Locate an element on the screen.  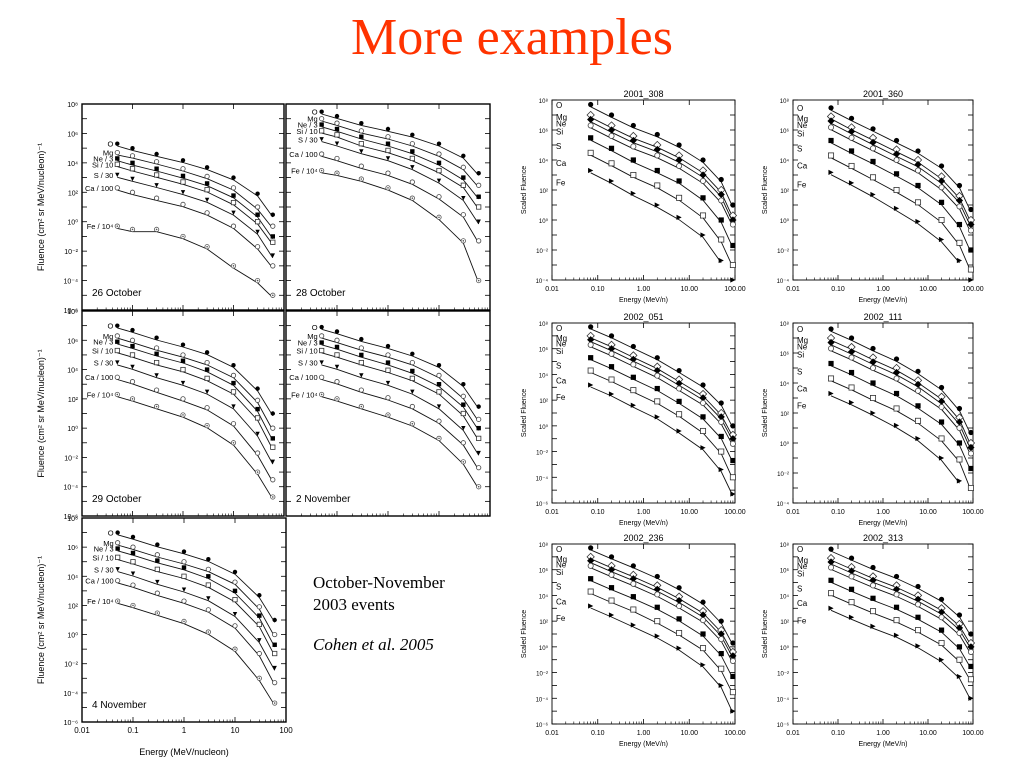
plot-frame is located at coordinates (643, 190).